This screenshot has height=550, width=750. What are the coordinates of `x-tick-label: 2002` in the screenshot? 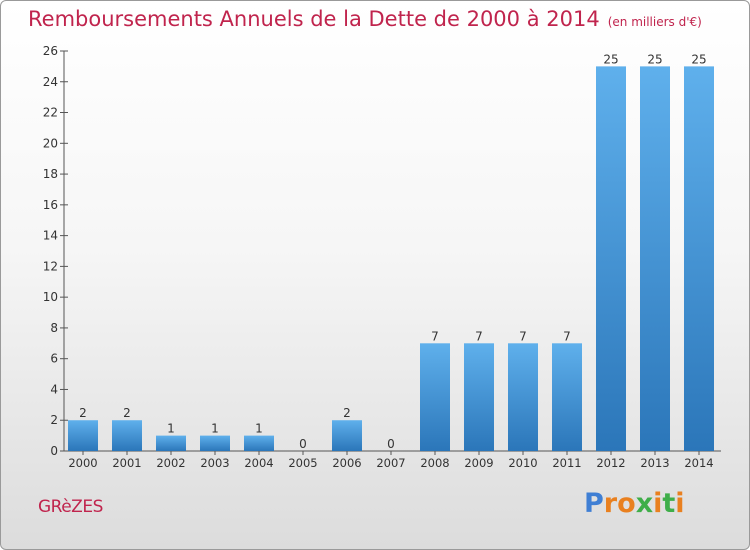 It's located at (170, 463).